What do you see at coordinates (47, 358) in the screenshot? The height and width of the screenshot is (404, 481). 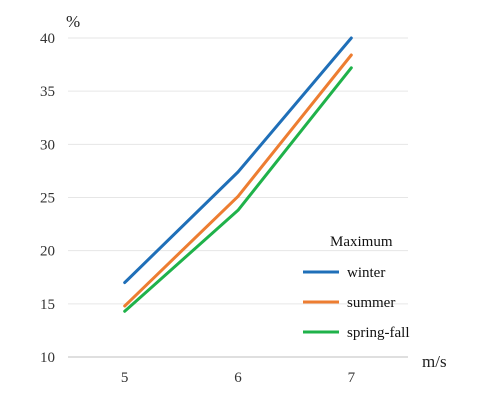 I see `y-tick-label-10: 10` at bounding box center [47, 358].